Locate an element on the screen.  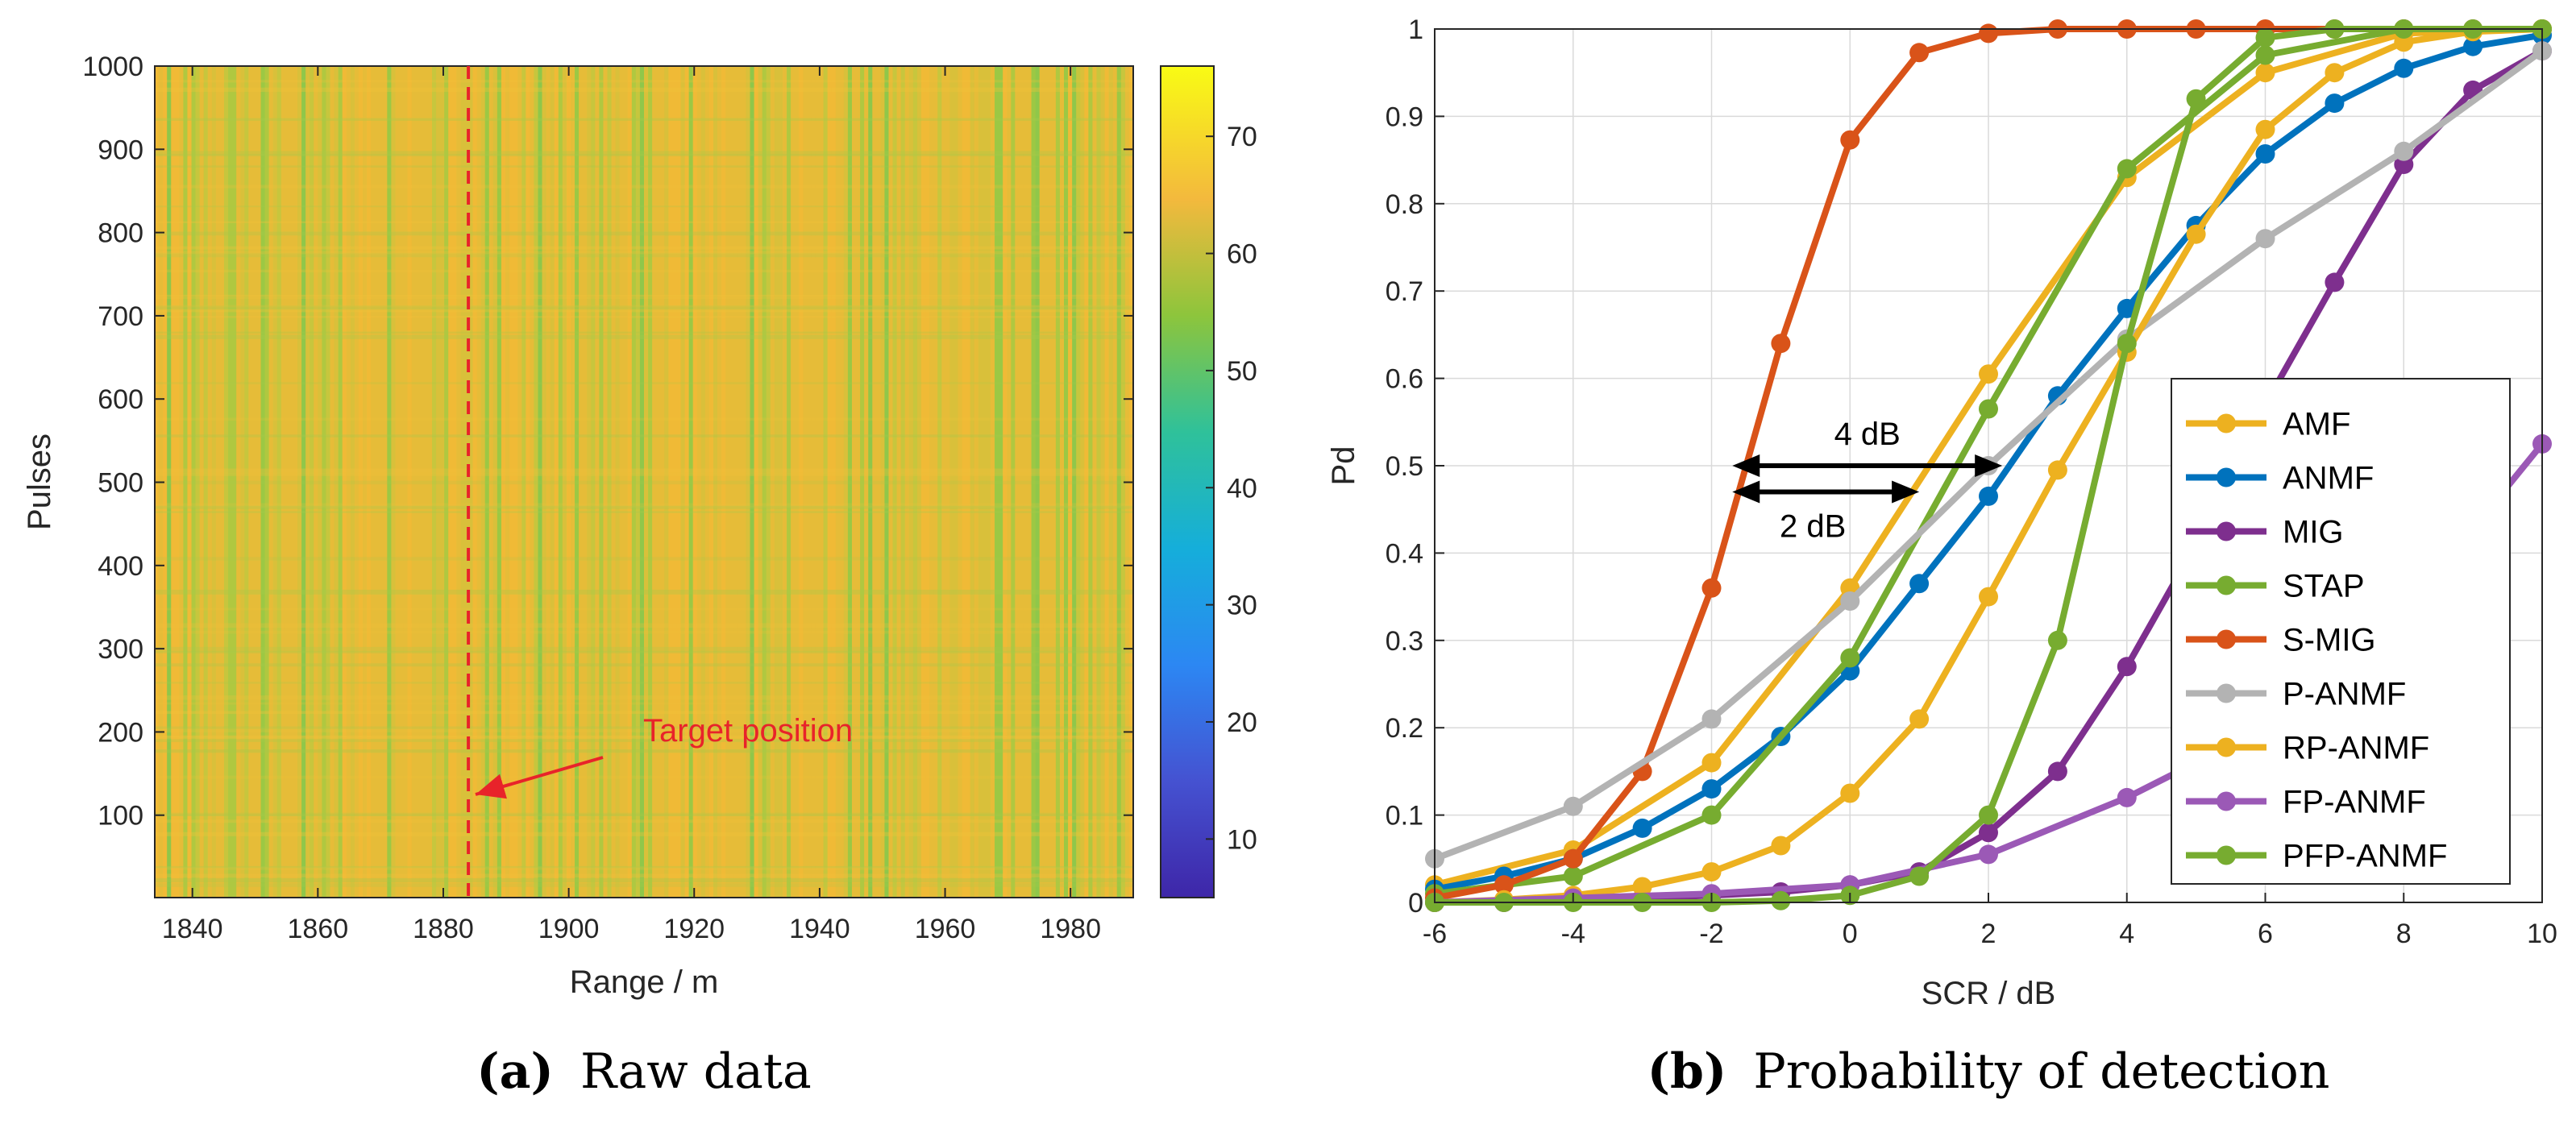
pd-x-tick-label: 10 is located at coordinates (2542, 934).